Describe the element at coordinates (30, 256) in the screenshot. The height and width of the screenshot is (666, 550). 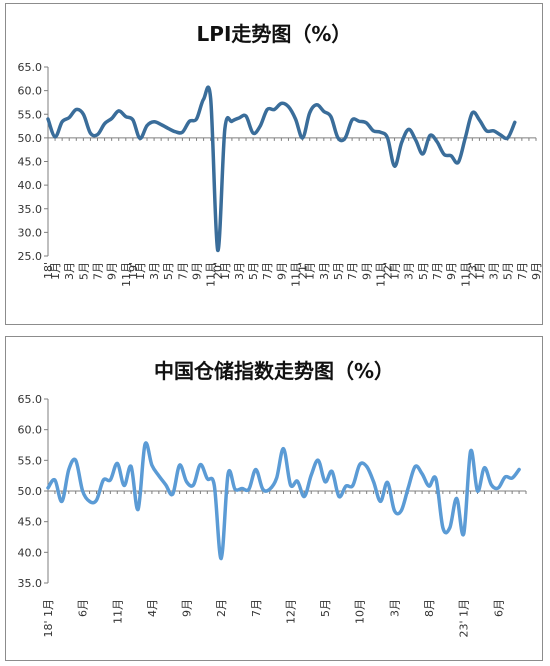
I see `chart-0-y-tick-label: 25.0` at that location.